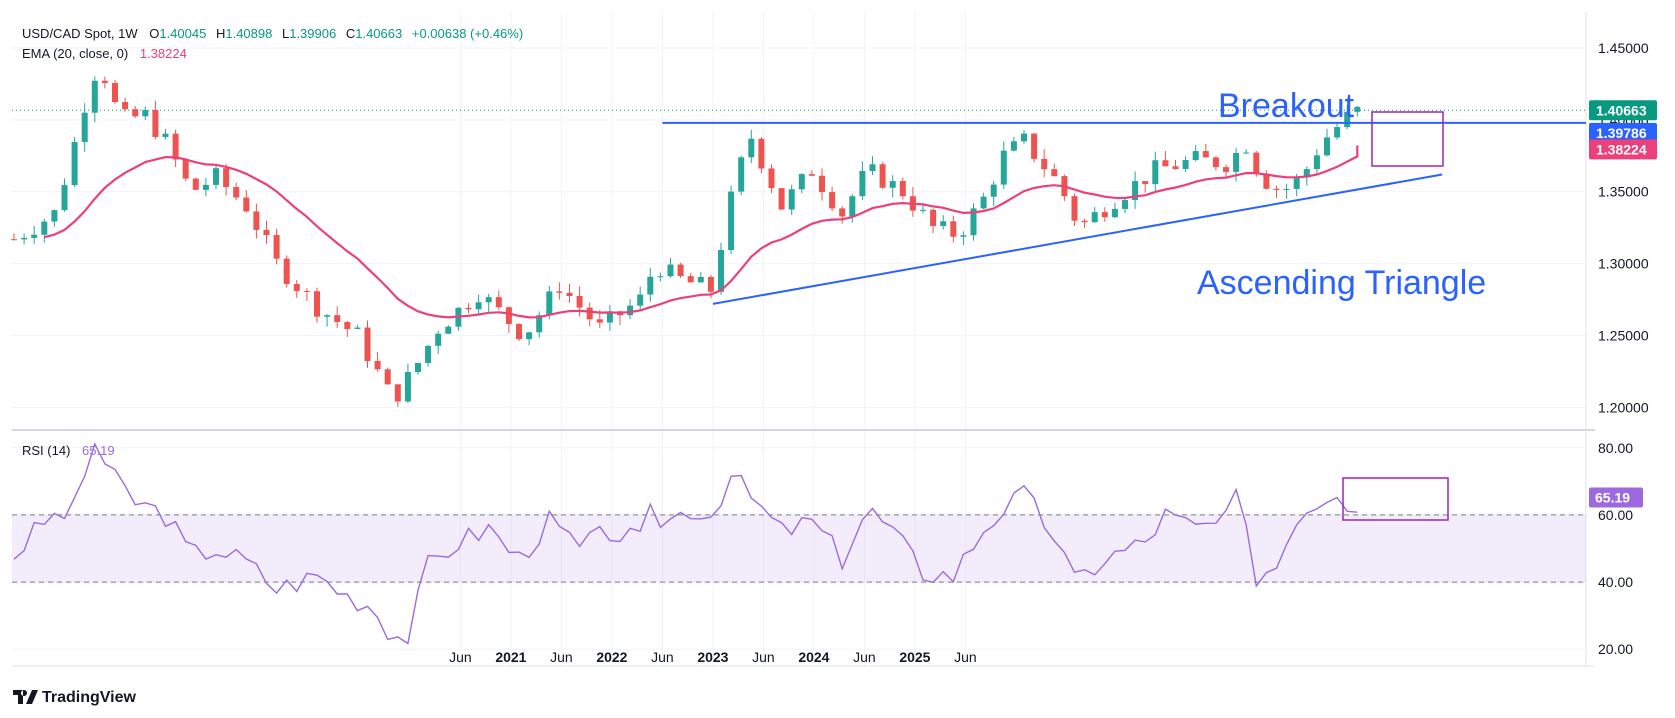  What do you see at coordinates (467, 33) in the screenshot?
I see `change-value: +0.00638 (+0.46%)` at bounding box center [467, 33].